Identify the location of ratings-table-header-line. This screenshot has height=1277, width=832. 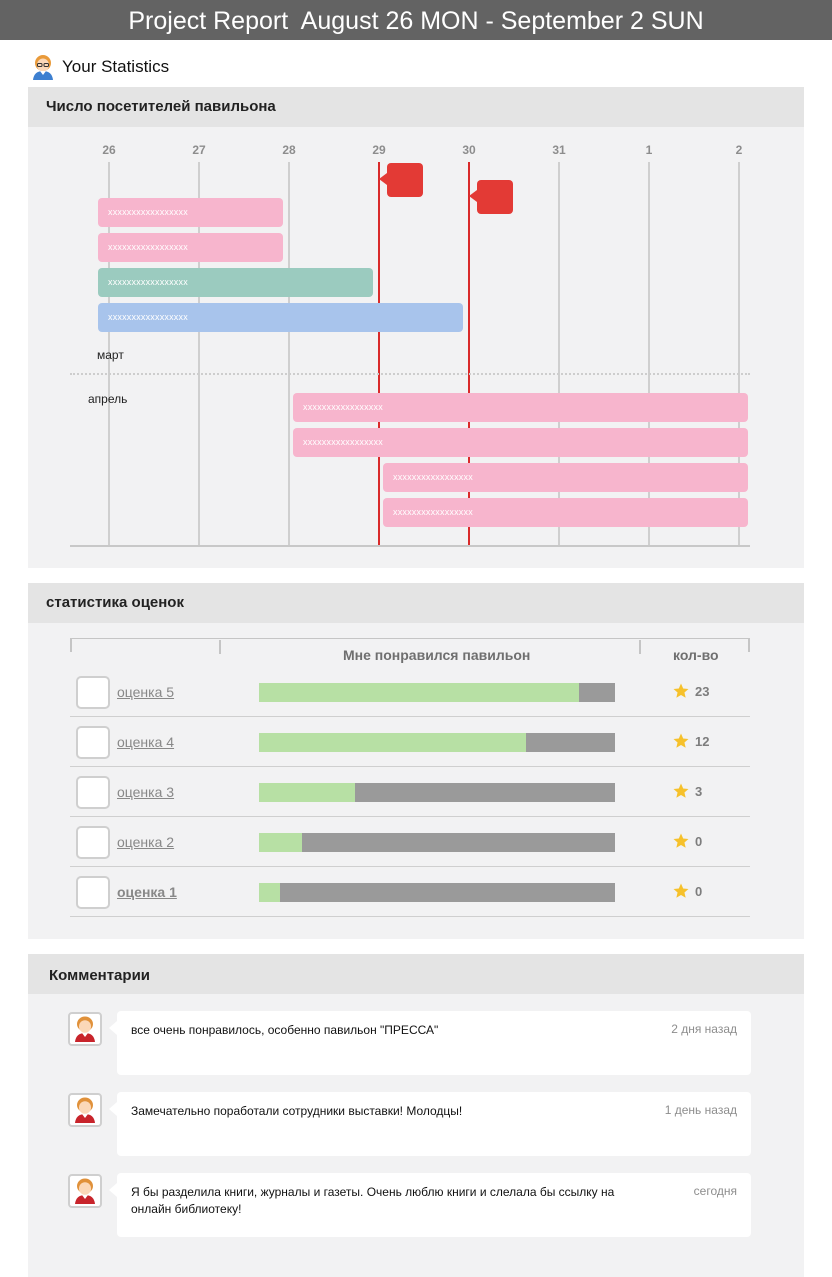
(410, 638).